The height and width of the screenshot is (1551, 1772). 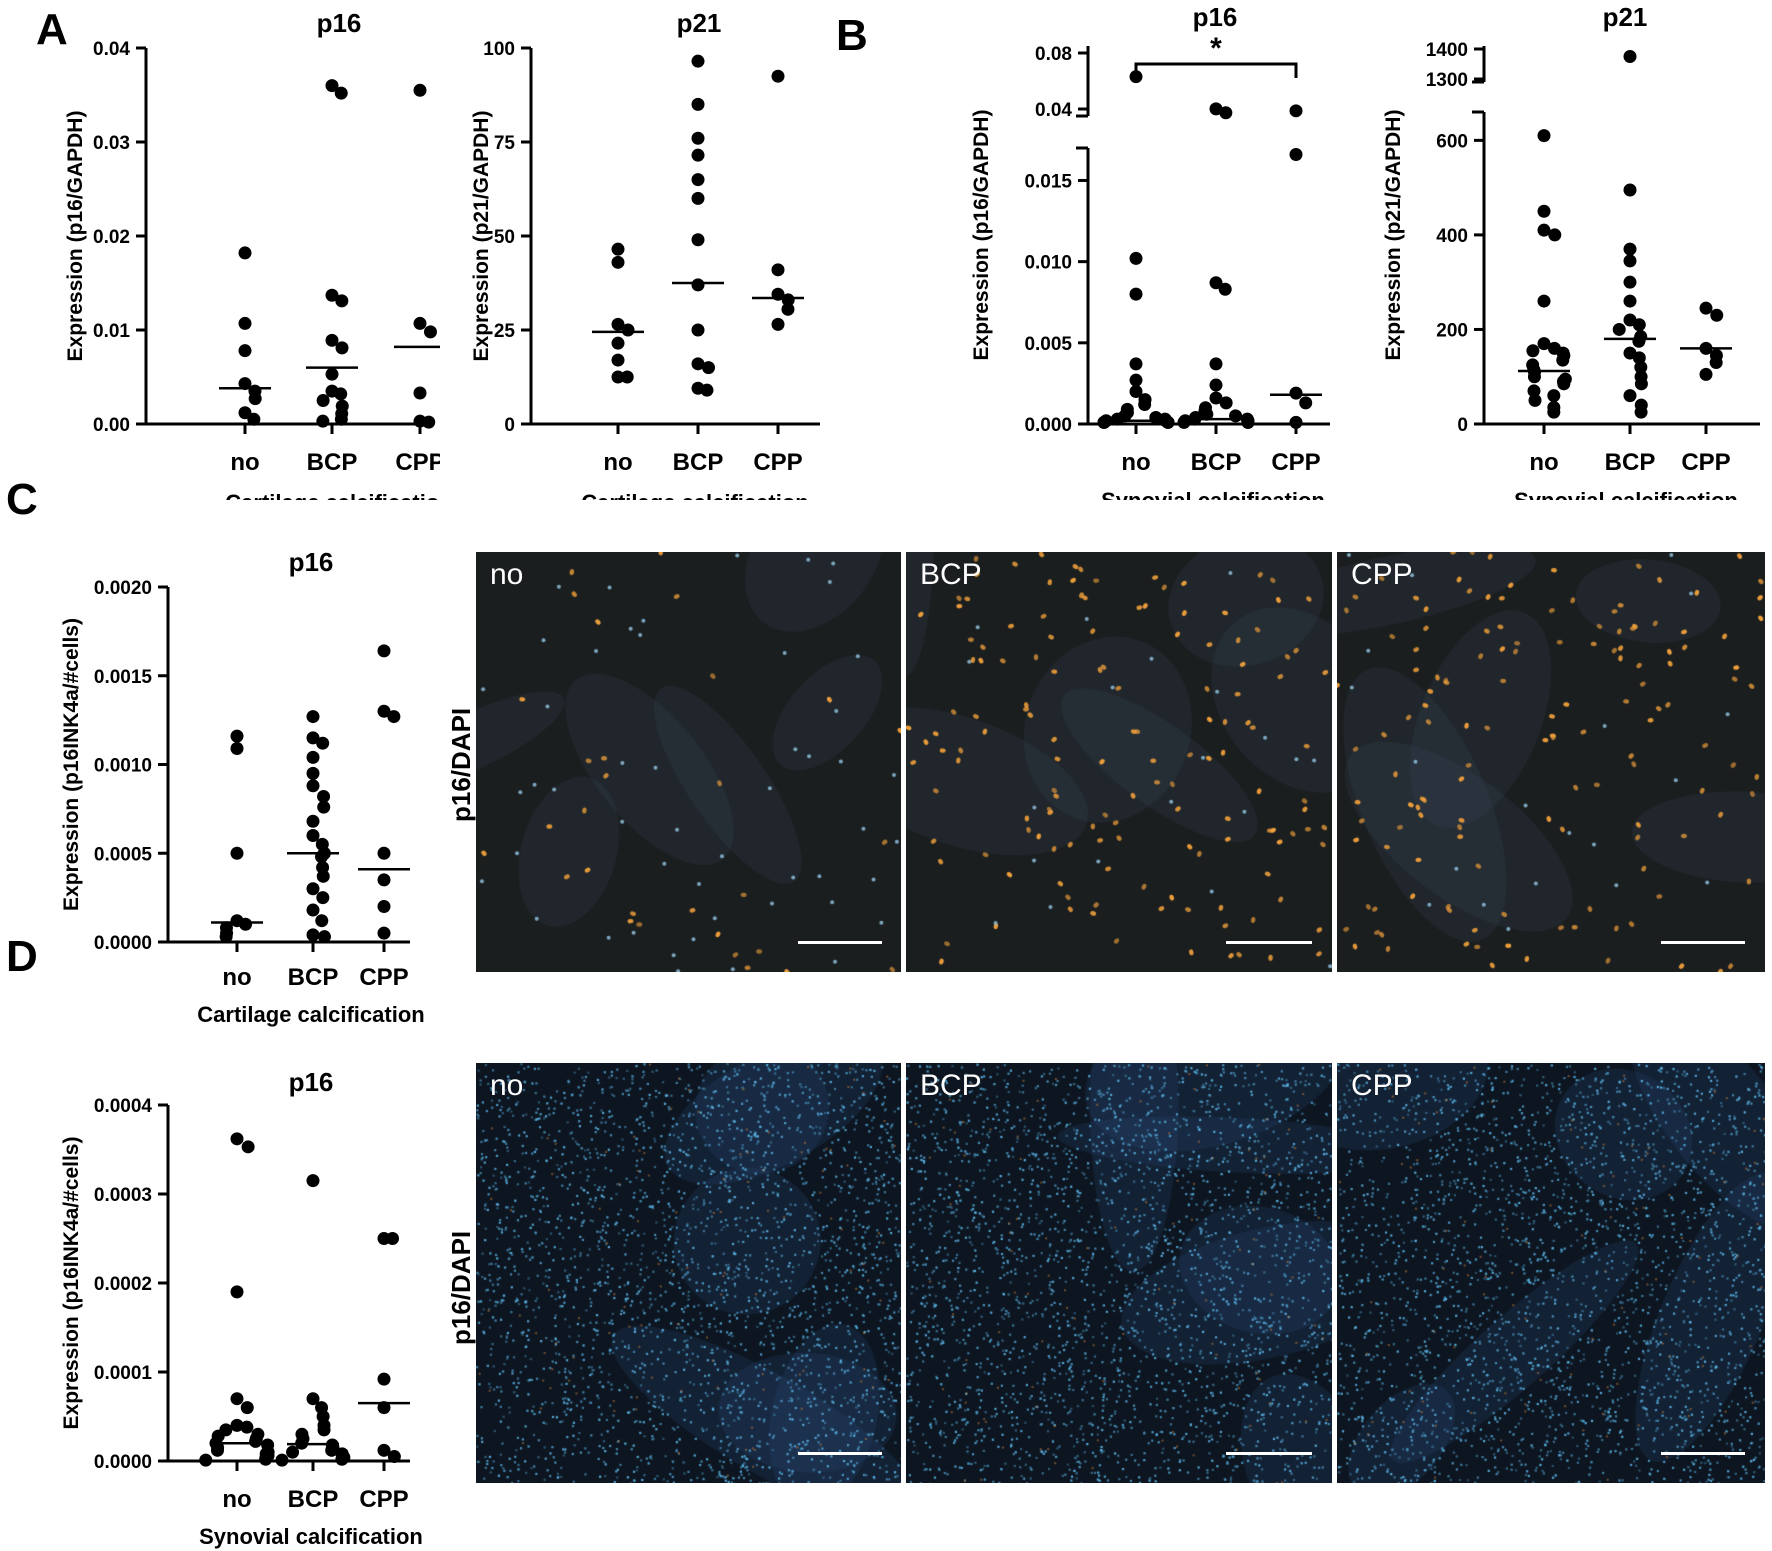 What do you see at coordinates (1626, 494) in the screenshot?
I see `x-axis-label: Synovial calcification` at bounding box center [1626, 494].